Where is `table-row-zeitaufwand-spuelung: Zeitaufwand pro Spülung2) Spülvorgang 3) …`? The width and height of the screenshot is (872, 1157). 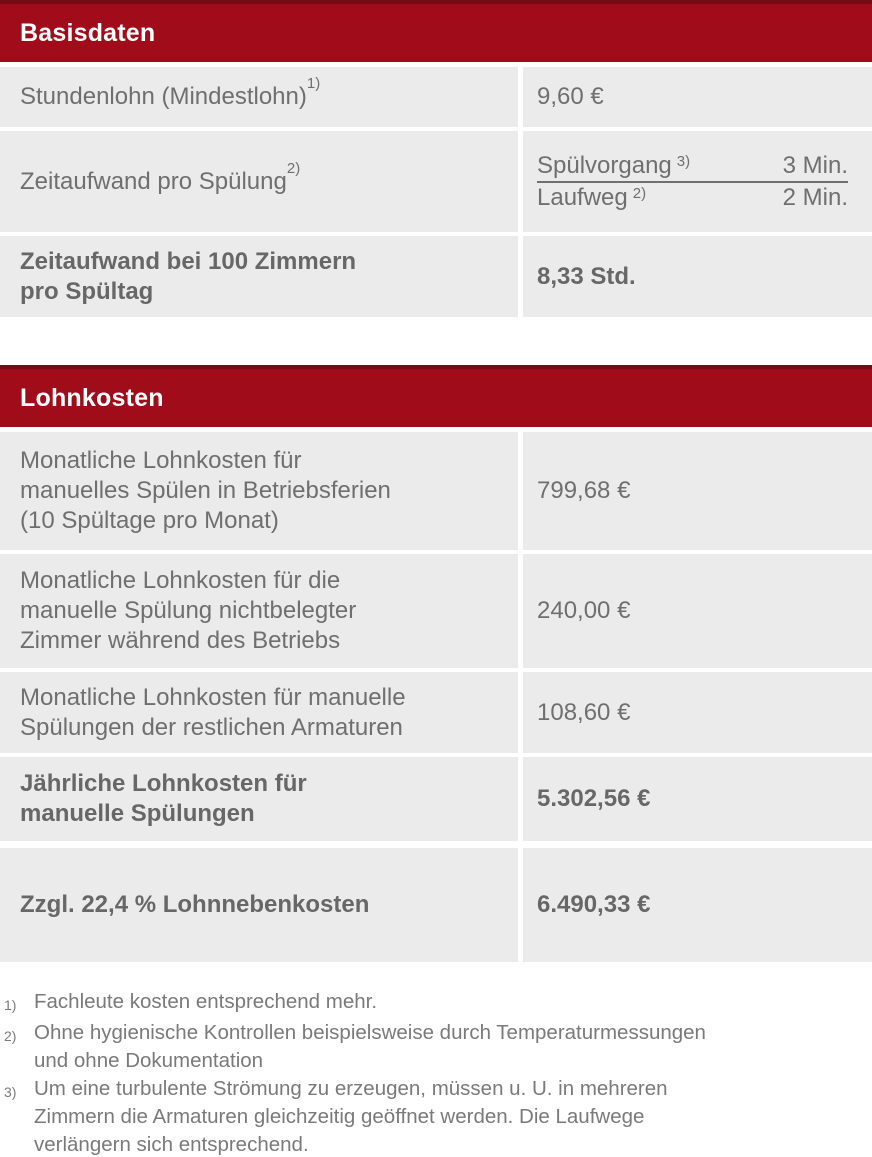
table-row-zeitaufwand-spuelung: Zeitaufwand pro Spülung2) Spülvorgang 3) … is located at coordinates (436, 181).